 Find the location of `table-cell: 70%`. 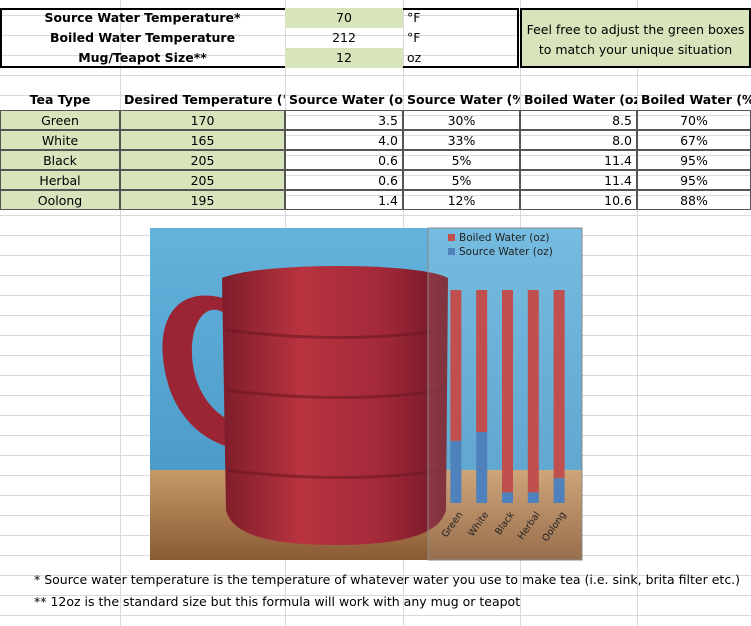

table-cell: 70% is located at coordinates (694, 120).